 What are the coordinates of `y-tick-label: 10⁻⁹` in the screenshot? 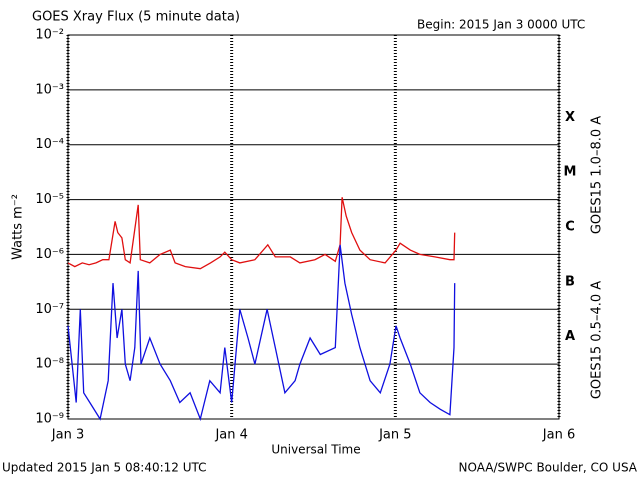 It's located at (49, 419).